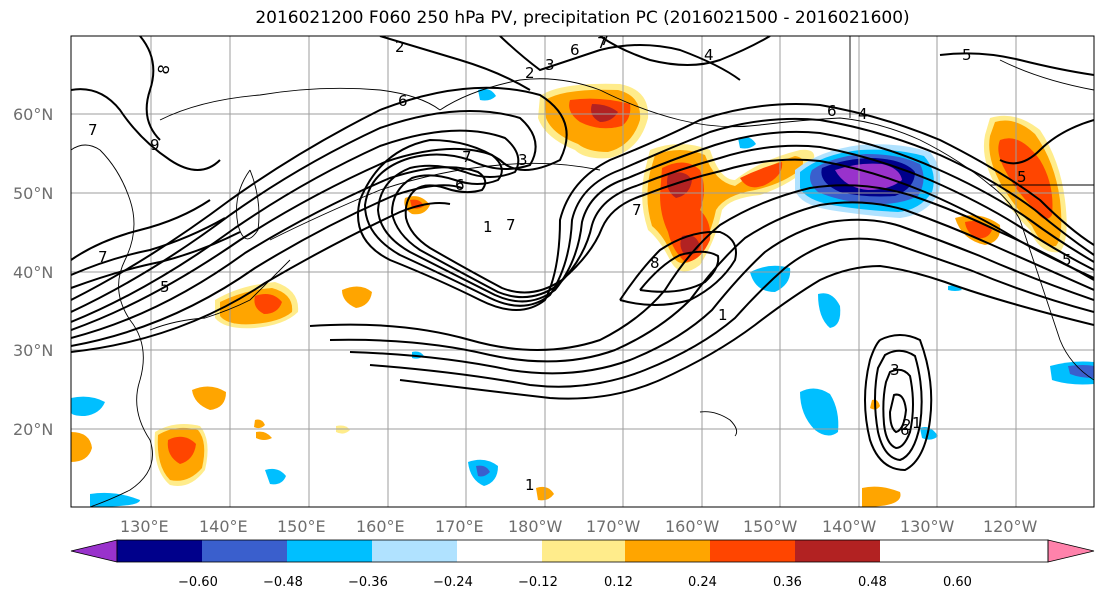 The height and width of the screenshot is (601, 1105). I want to click on colorbar-right-extension, so click(1071, 551).